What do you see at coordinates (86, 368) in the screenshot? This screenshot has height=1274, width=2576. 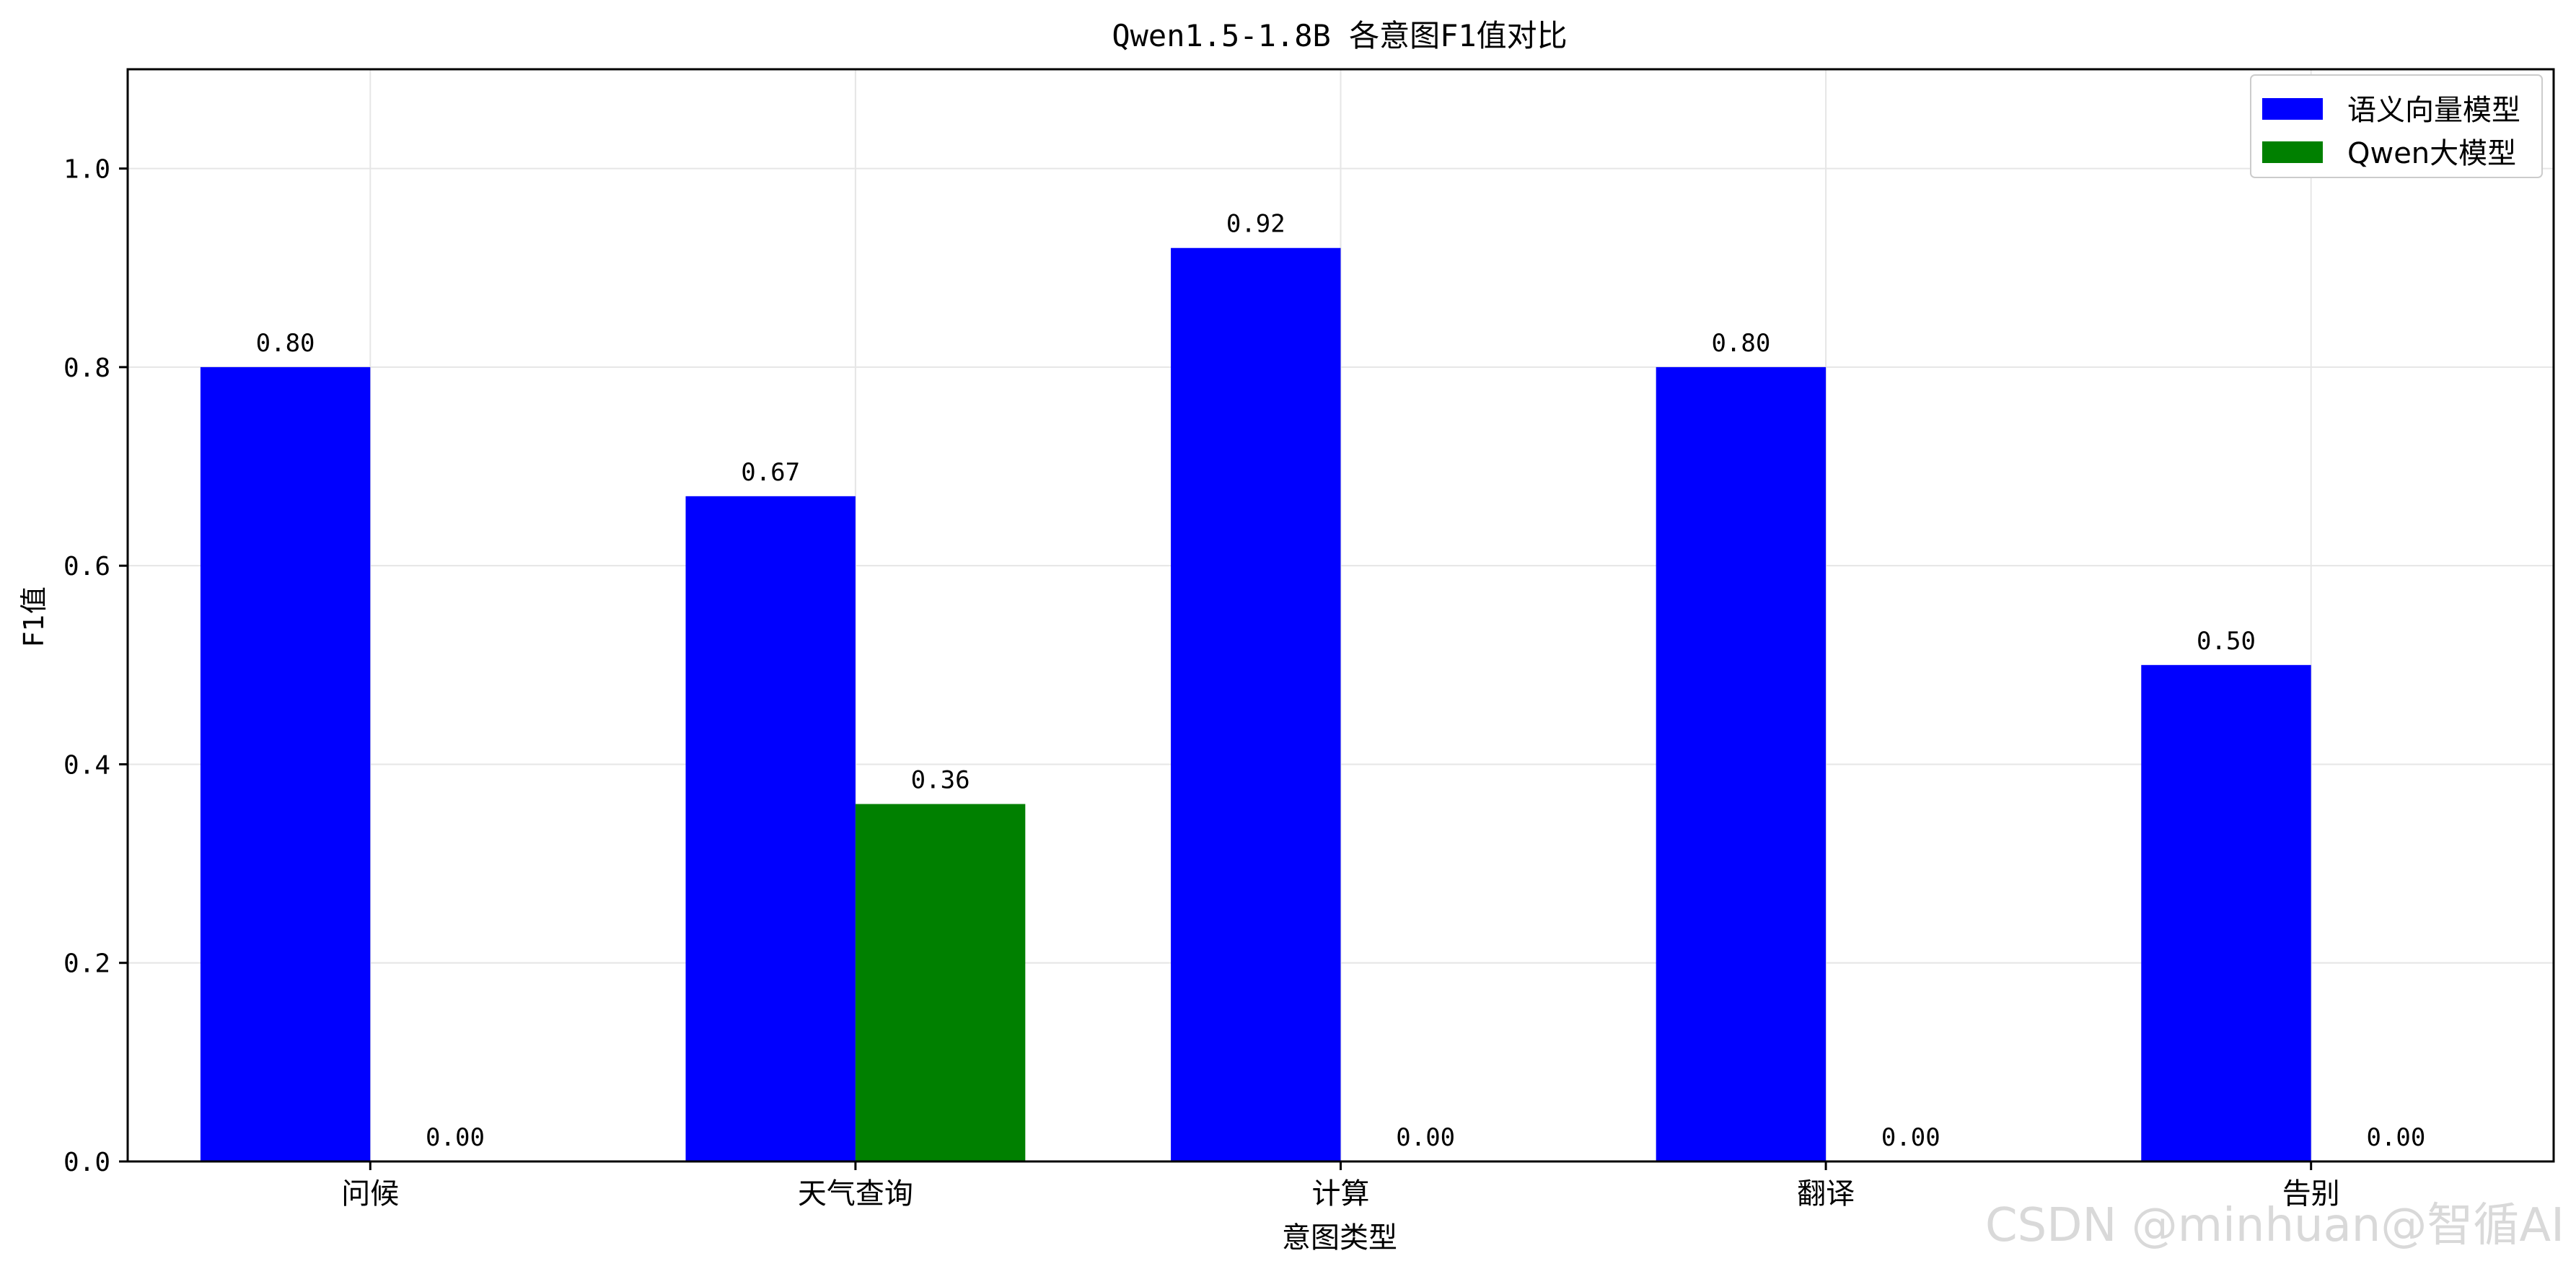 I see `y-tick-label: 0.8` at bounding box center [86, 368].